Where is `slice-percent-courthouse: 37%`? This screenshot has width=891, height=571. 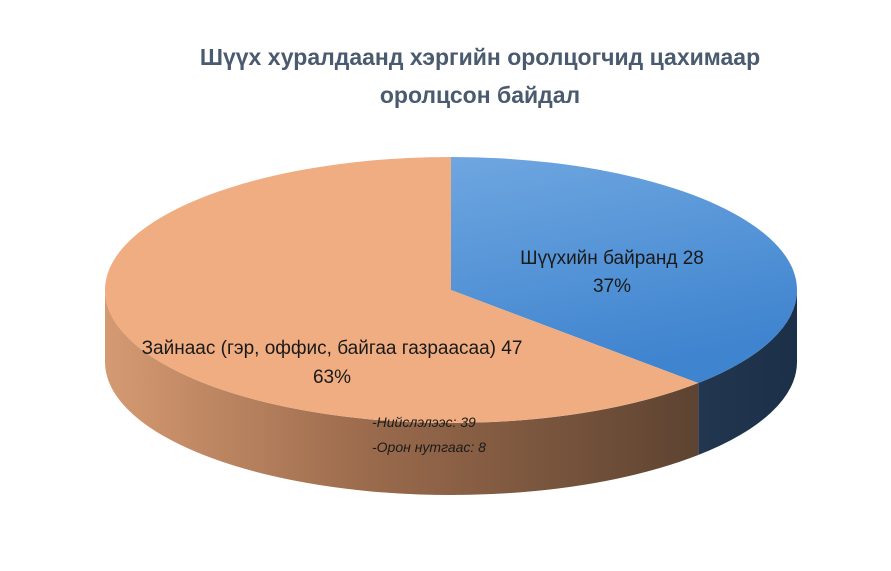
slice-percent-courthouse: 37% is located at coordinates (612, 286).